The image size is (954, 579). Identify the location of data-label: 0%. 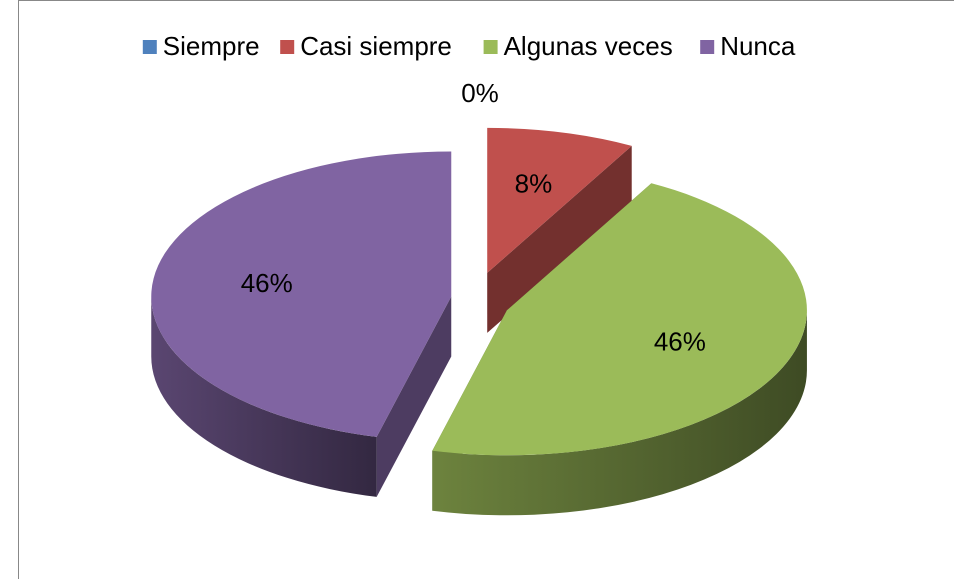
(480, 93).